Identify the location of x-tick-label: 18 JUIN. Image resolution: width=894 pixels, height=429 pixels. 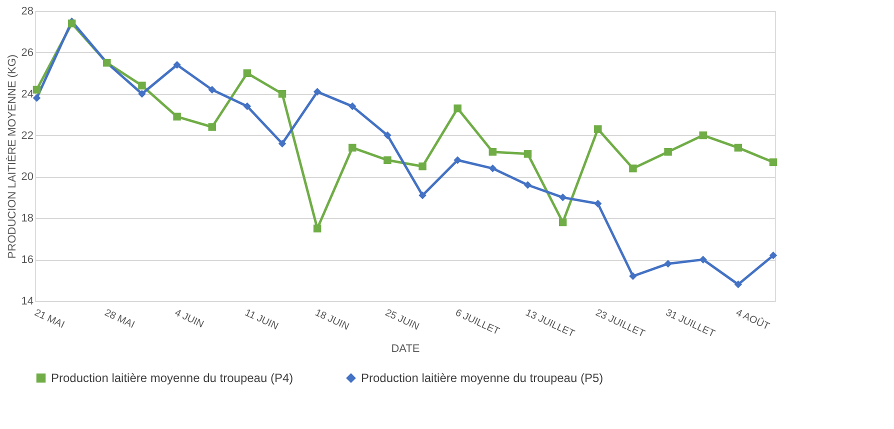
(332, 320).